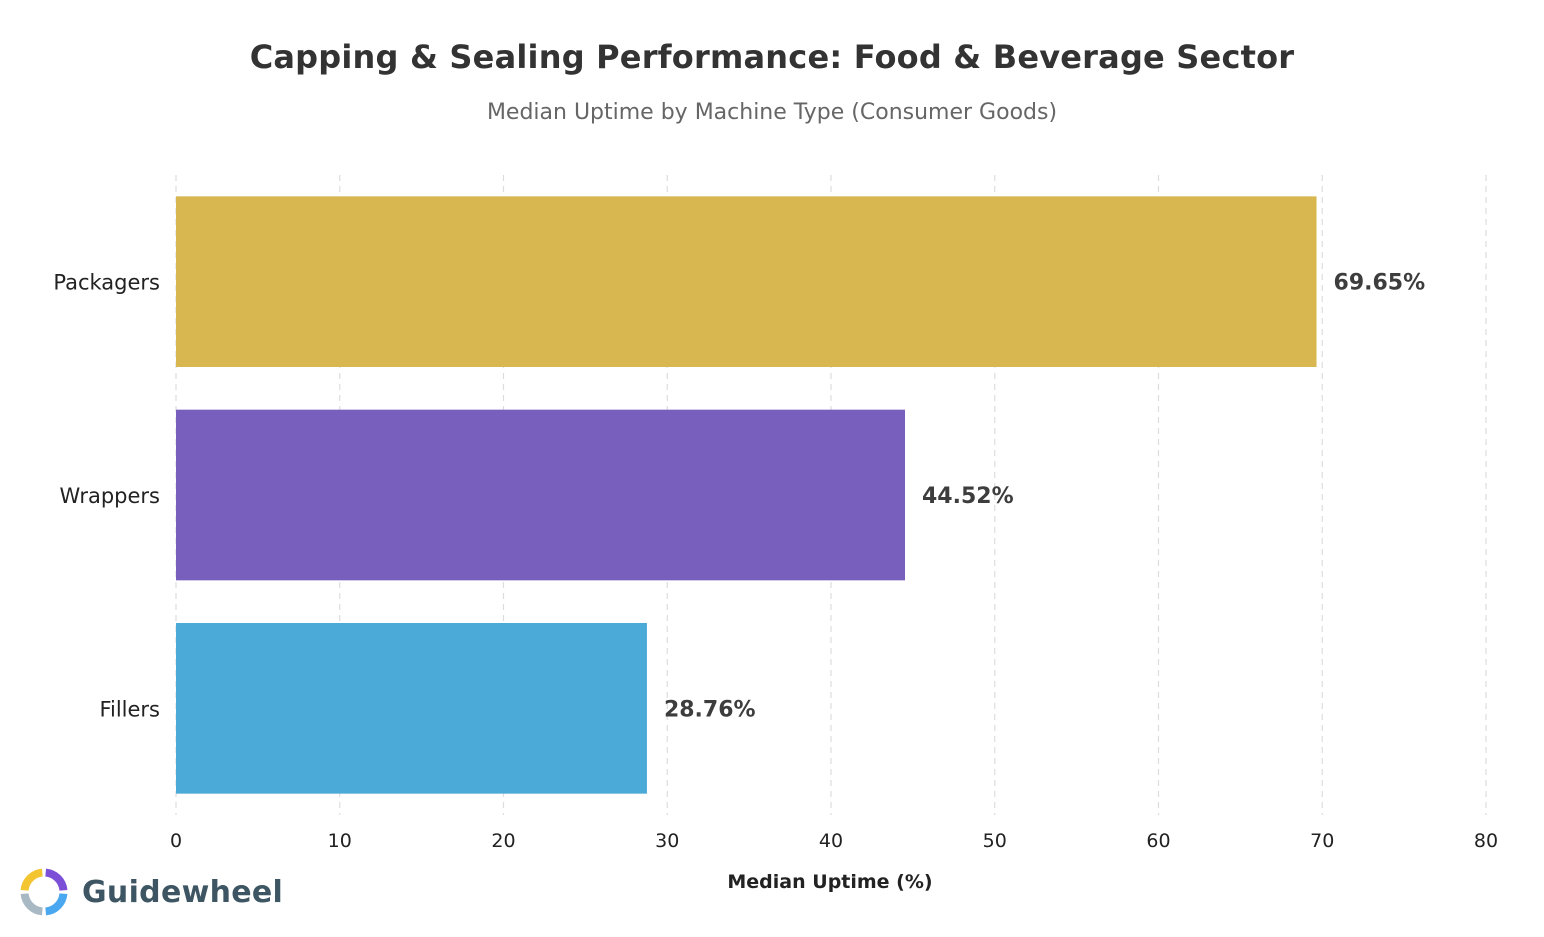 The width and height of the screenshot is (1544, 937). I want to click on x-tick-label: 70, so click(1322, 841).